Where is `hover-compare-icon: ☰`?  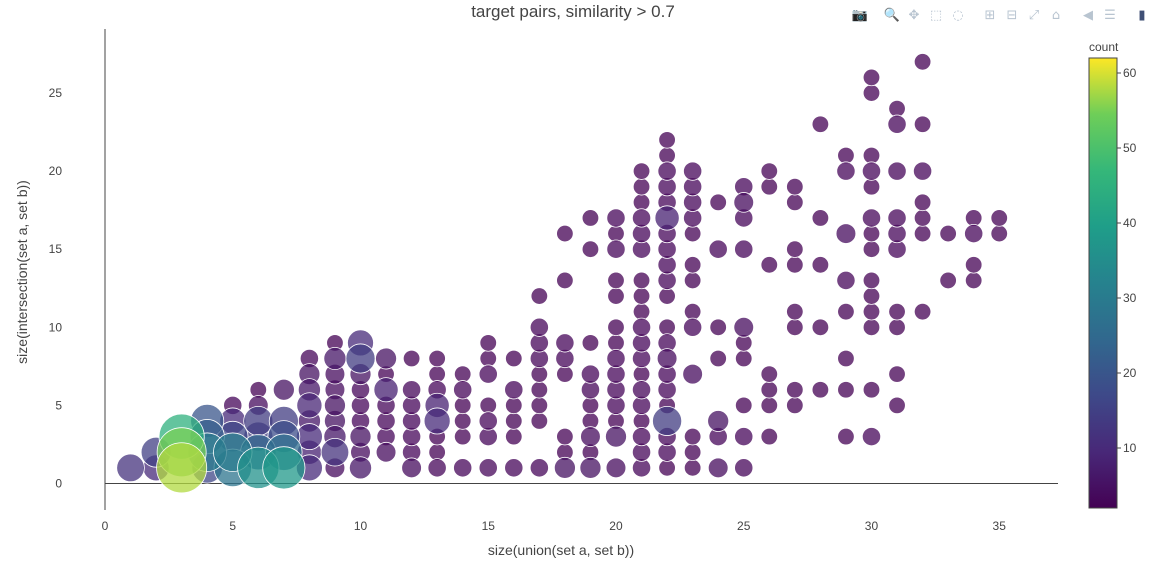
hover-compare-icon: ☰ is located at coordinates (1110, 15).